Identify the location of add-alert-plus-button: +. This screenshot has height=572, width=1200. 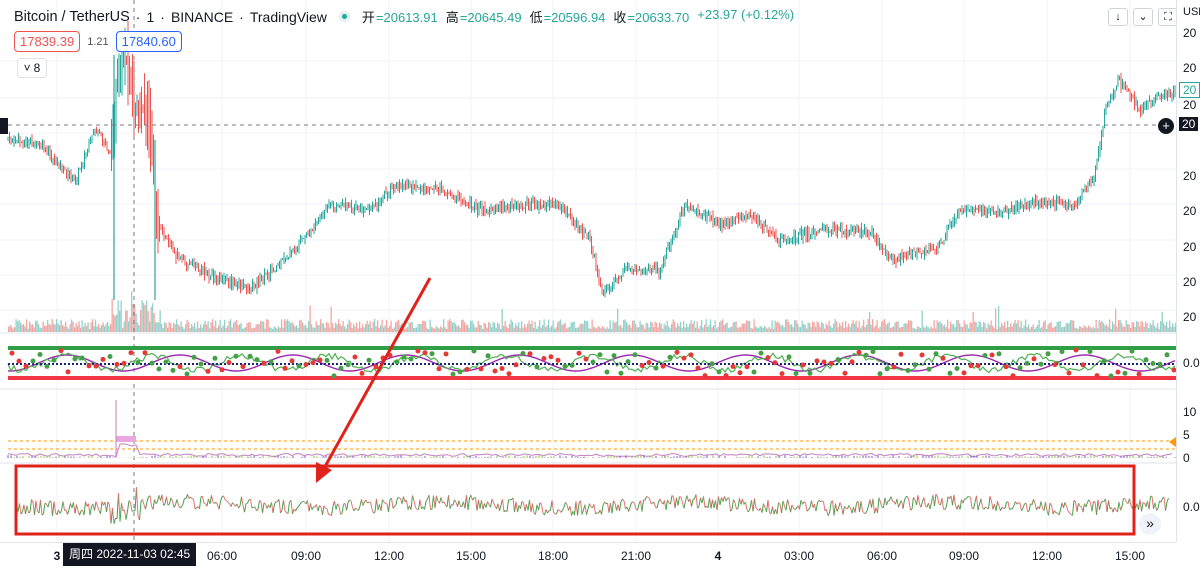
(1166, 126).